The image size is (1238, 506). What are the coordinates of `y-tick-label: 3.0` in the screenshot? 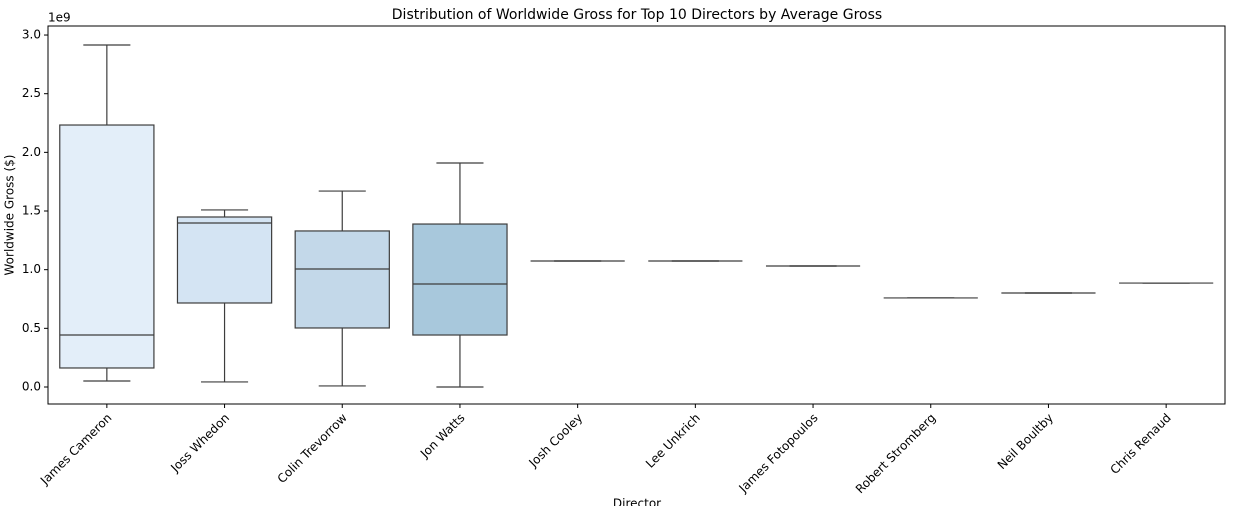 It's located at (31, 35).